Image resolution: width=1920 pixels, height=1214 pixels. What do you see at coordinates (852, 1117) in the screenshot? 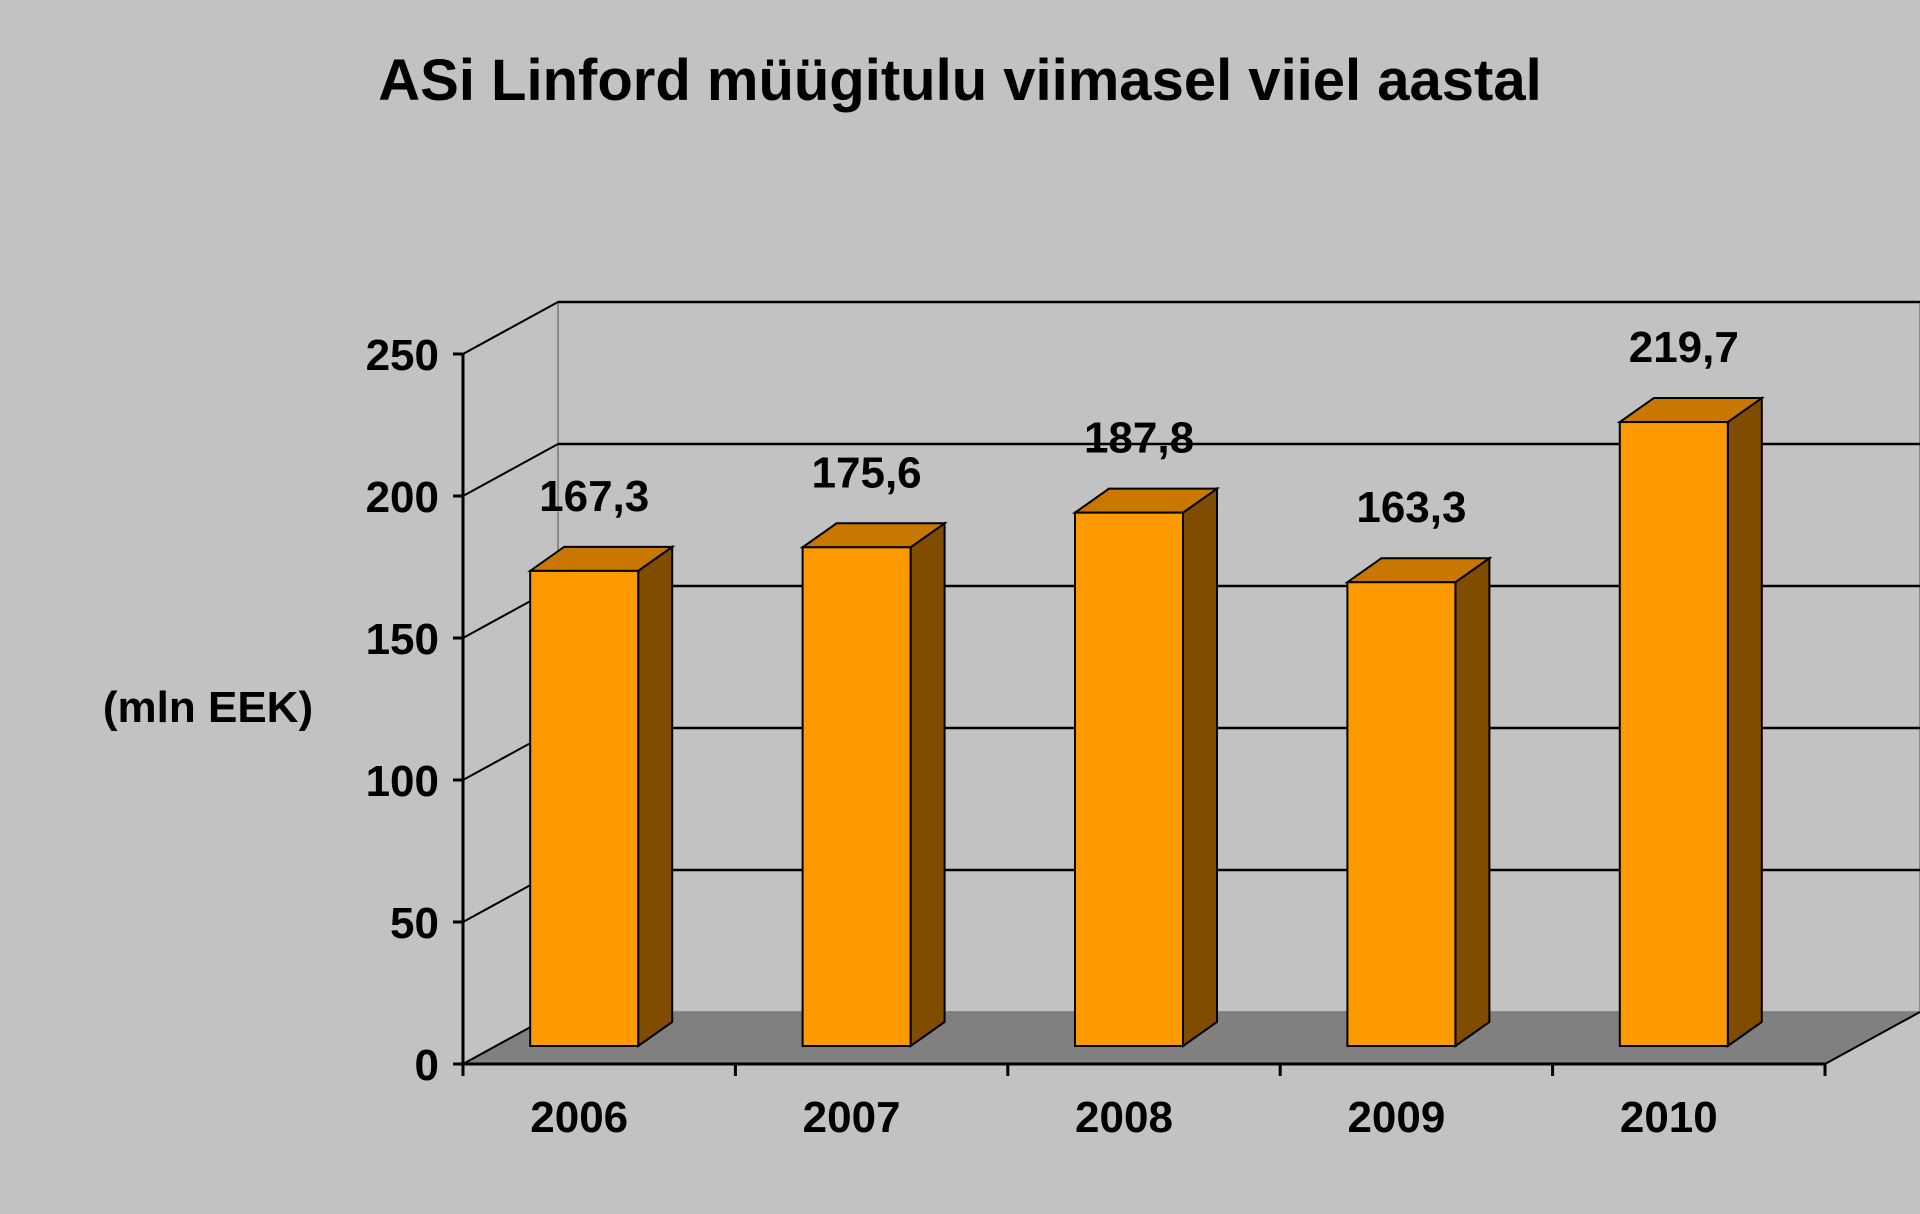
I see `x-tick-label-2007: 2007` at bounding box center [852, 1117].